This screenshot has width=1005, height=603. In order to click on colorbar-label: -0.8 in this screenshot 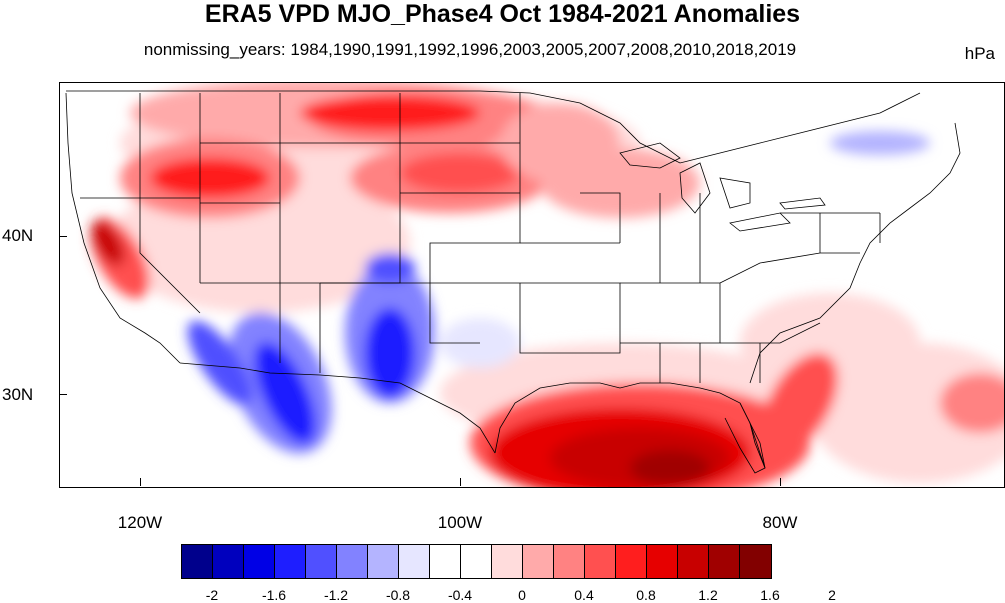, I will do `click(398, 595)`.